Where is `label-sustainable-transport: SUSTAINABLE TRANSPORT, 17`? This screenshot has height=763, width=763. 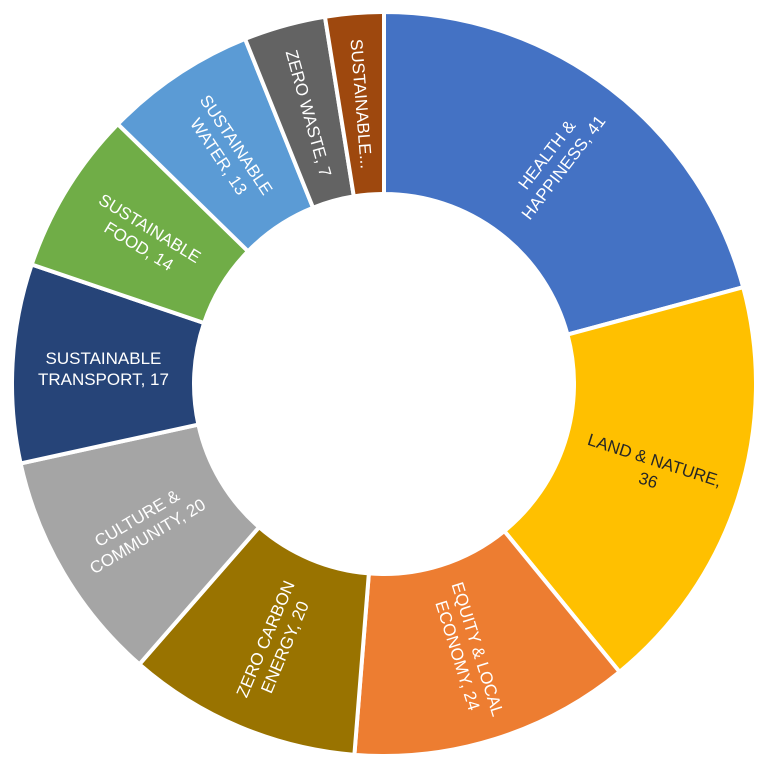 label-sustainable-transport: SUSTAINABLE TRANSPORT, 17 is located at coordinates (103, 369).